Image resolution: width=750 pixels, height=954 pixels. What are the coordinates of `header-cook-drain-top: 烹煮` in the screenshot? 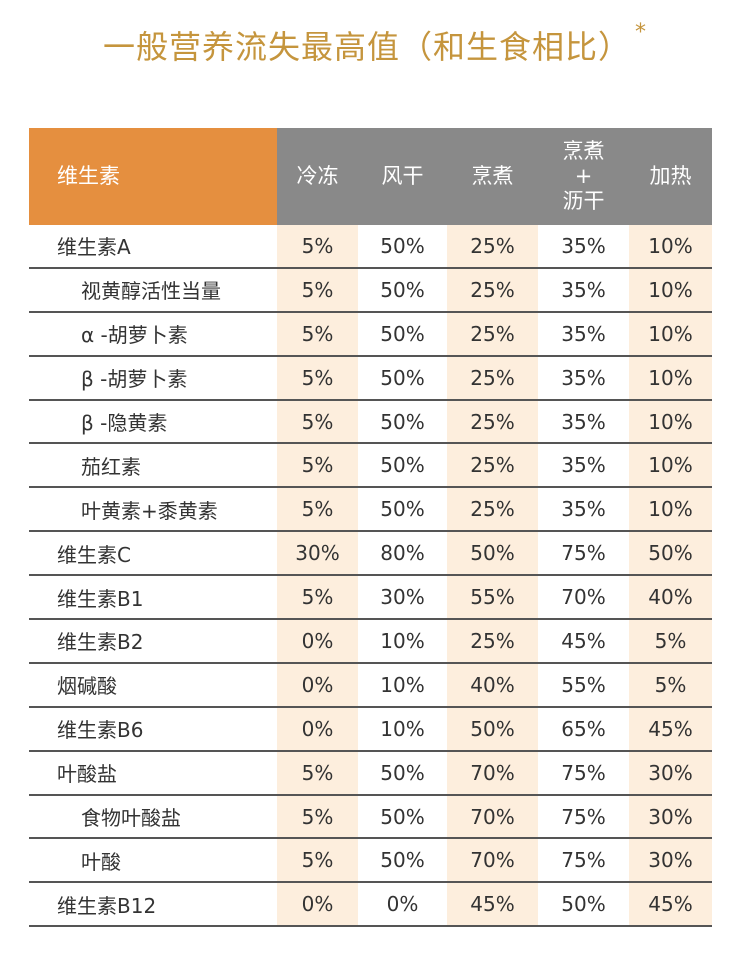 It's located at (583, 150).